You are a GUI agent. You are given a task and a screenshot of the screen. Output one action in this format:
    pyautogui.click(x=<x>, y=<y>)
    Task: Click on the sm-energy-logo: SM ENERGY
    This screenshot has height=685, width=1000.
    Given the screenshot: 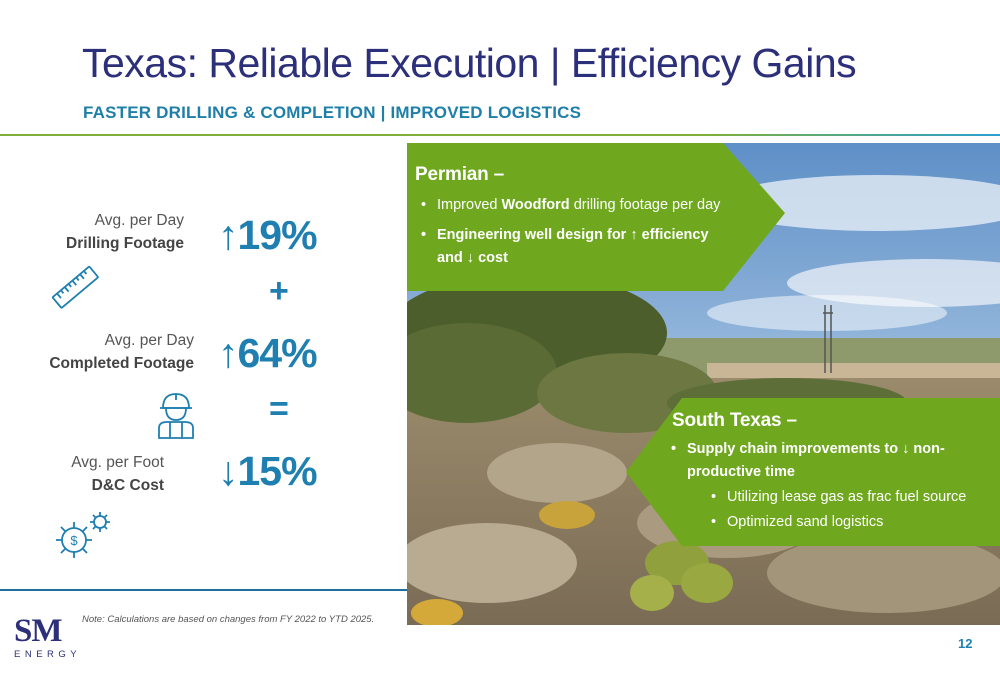 What is the action you would take?
    pyautogui.click(x=47, y=638)
    